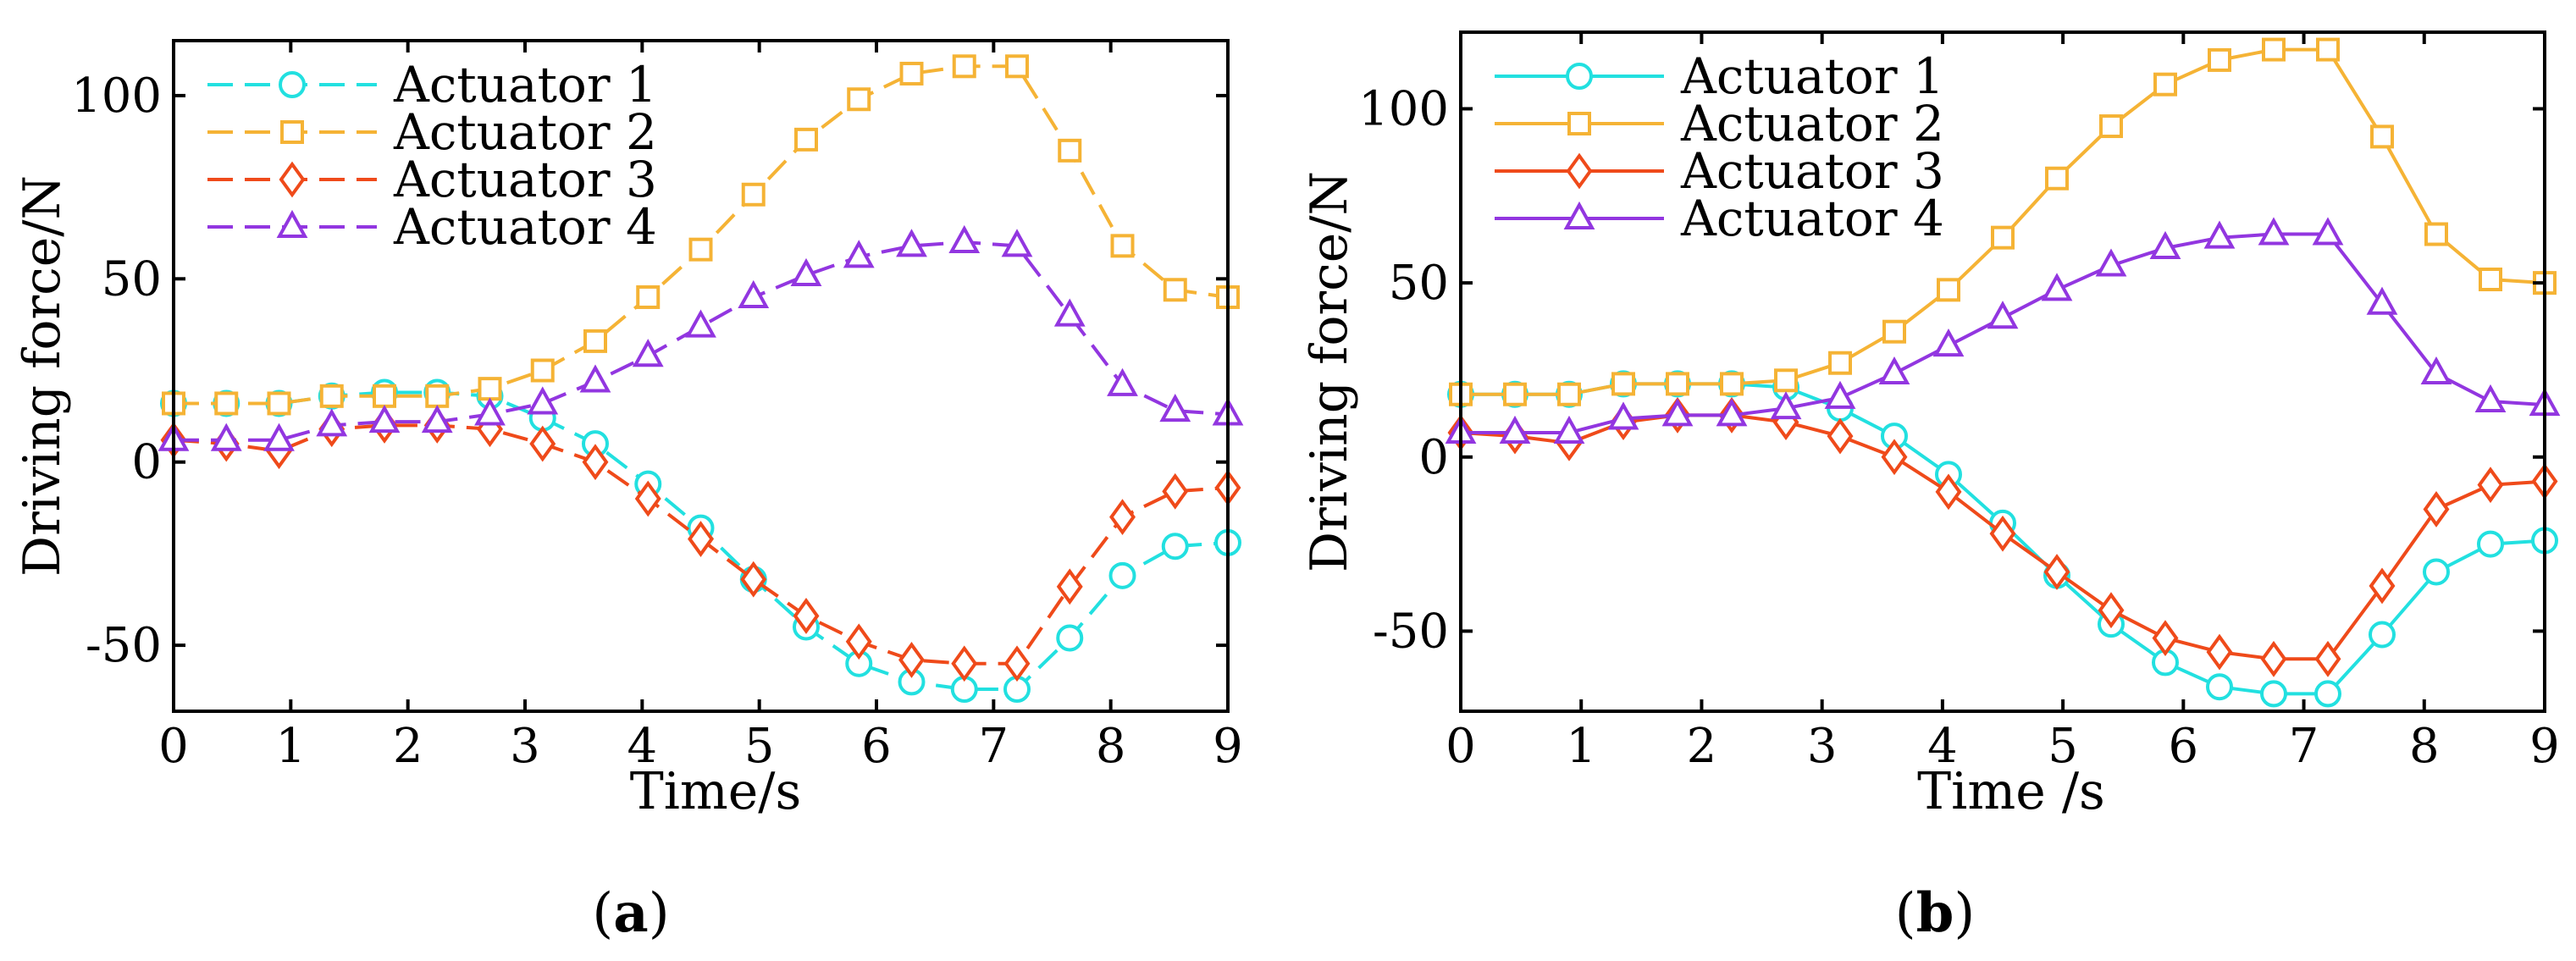 This screenshot has height=961, width=2576. I want to click on legend-label-4: Actuator 4, so click(1812, 218).